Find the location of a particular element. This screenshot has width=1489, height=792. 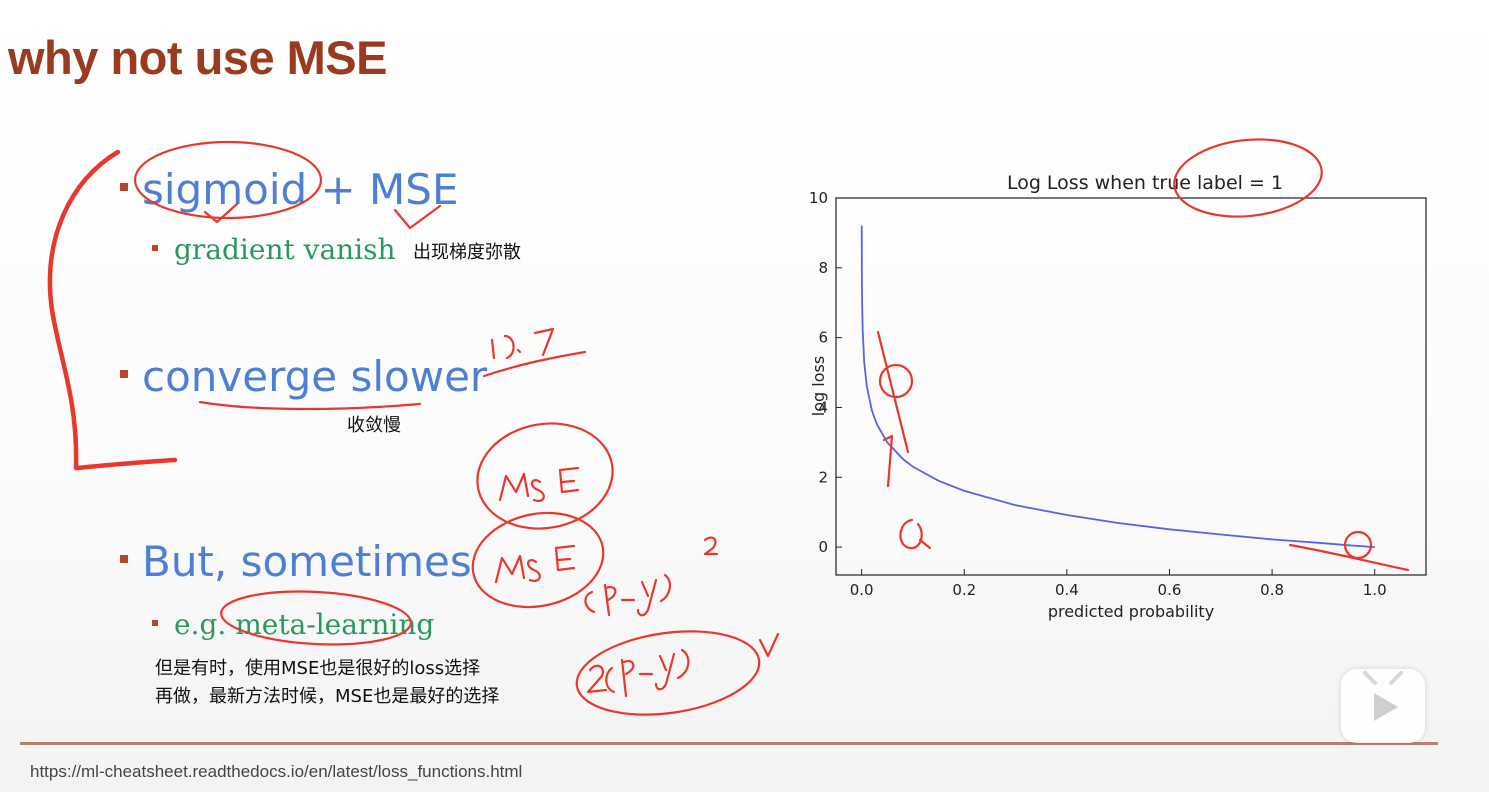

note-gradient-vanish: 出现梯度弥散 is located at coordinates (467, 252).